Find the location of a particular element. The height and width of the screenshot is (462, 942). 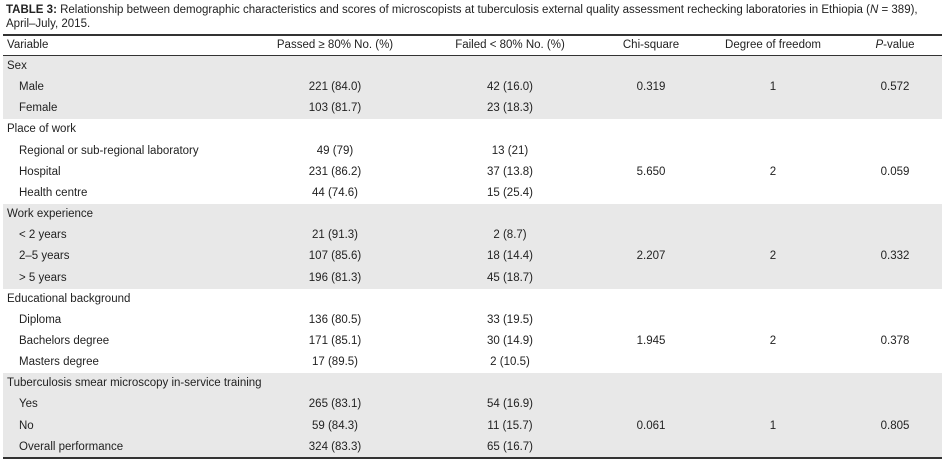

header-p: P is located at coordinates (879, 45).